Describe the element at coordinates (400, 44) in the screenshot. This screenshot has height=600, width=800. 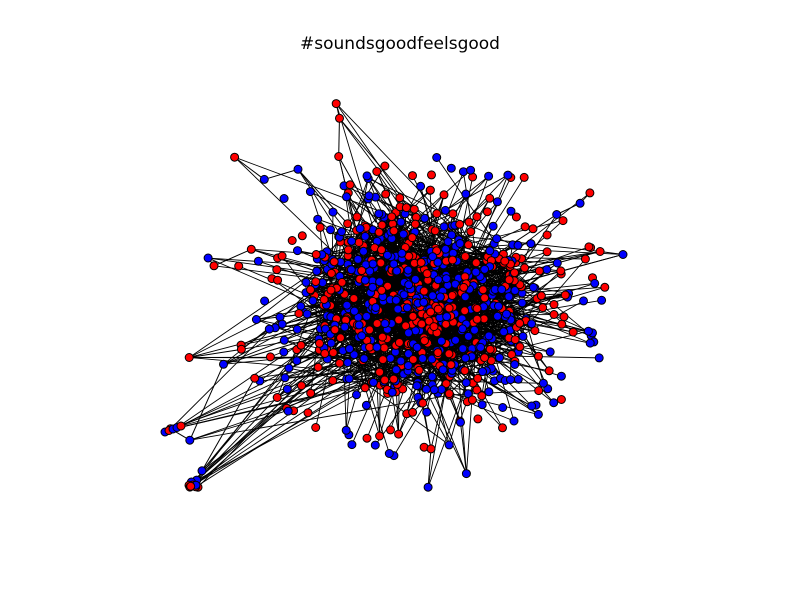
I see `figure-title: #soundsgoodfeelsgood` at that location.